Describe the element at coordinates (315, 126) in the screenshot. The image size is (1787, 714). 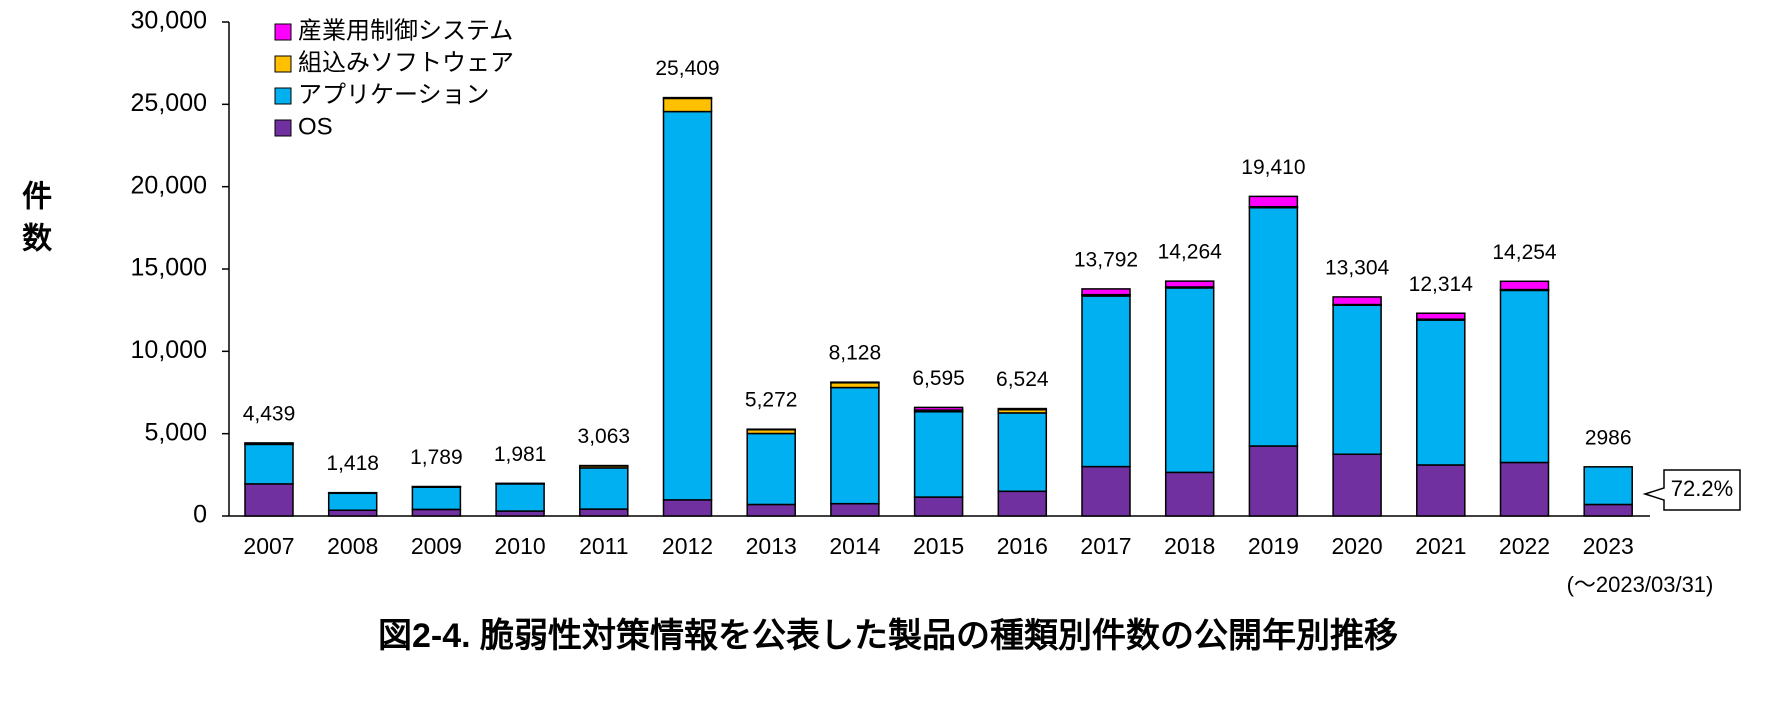
I see `legend-label: OS` at that location.